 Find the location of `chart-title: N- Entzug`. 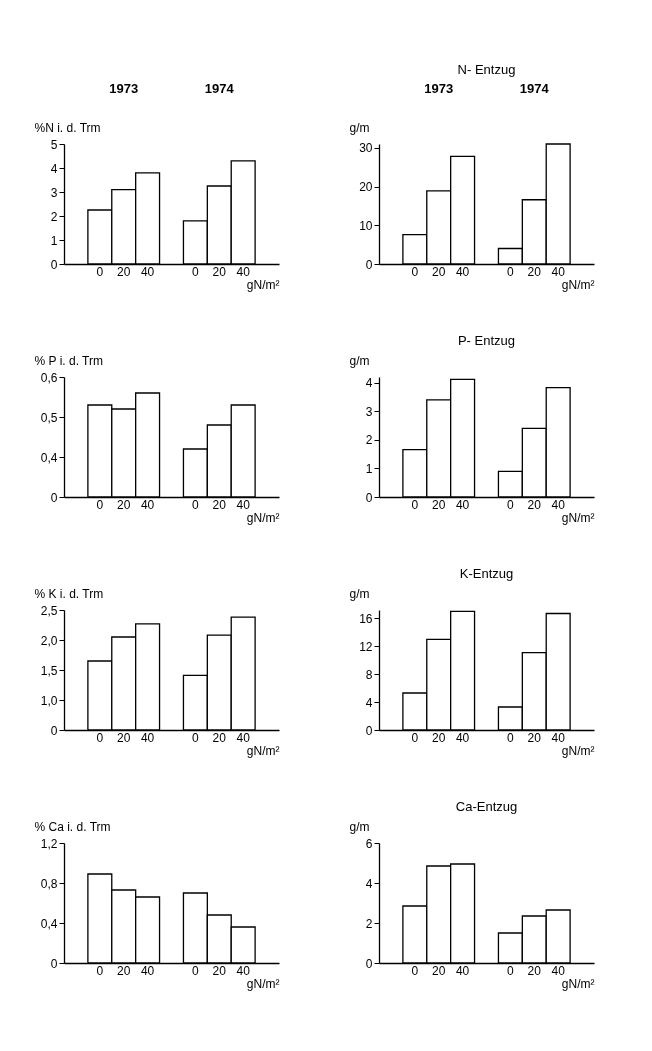

chart-title: N- Entzug is located at coordinates (486, 69).